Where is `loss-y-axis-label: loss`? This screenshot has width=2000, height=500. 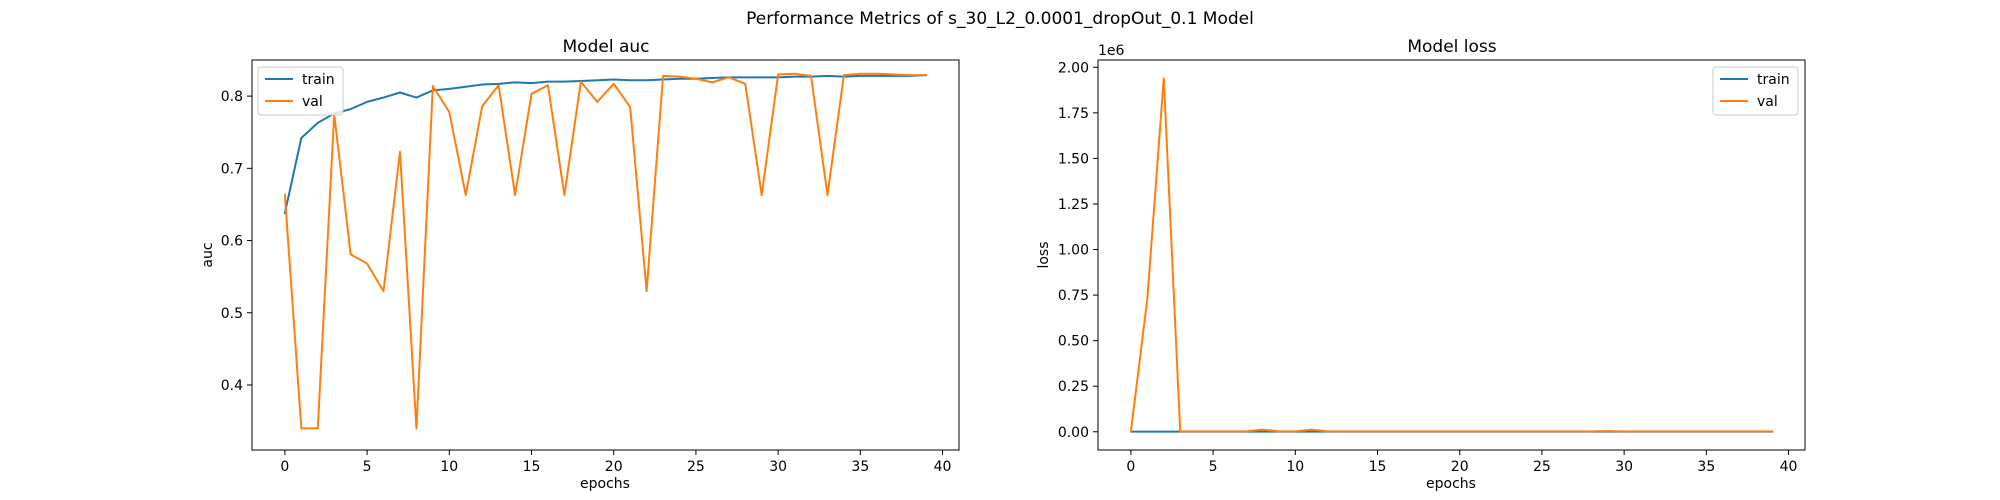
loss-y-axis-label: loss is located at coordinates (1044, 254).